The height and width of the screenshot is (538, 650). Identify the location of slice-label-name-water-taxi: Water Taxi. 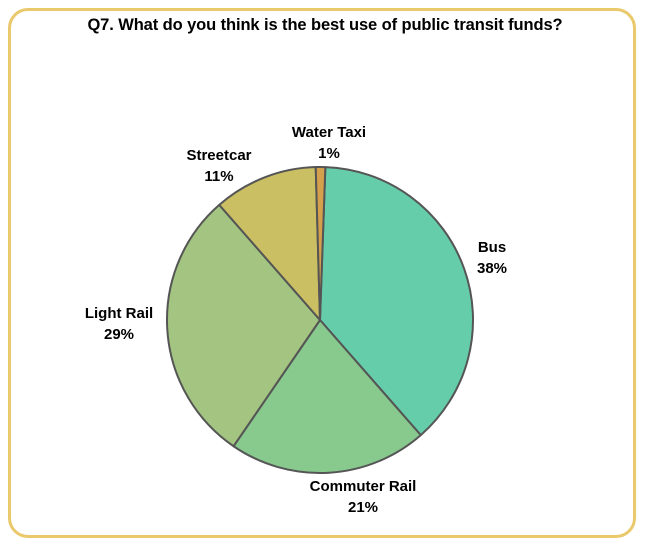
(329, 132).